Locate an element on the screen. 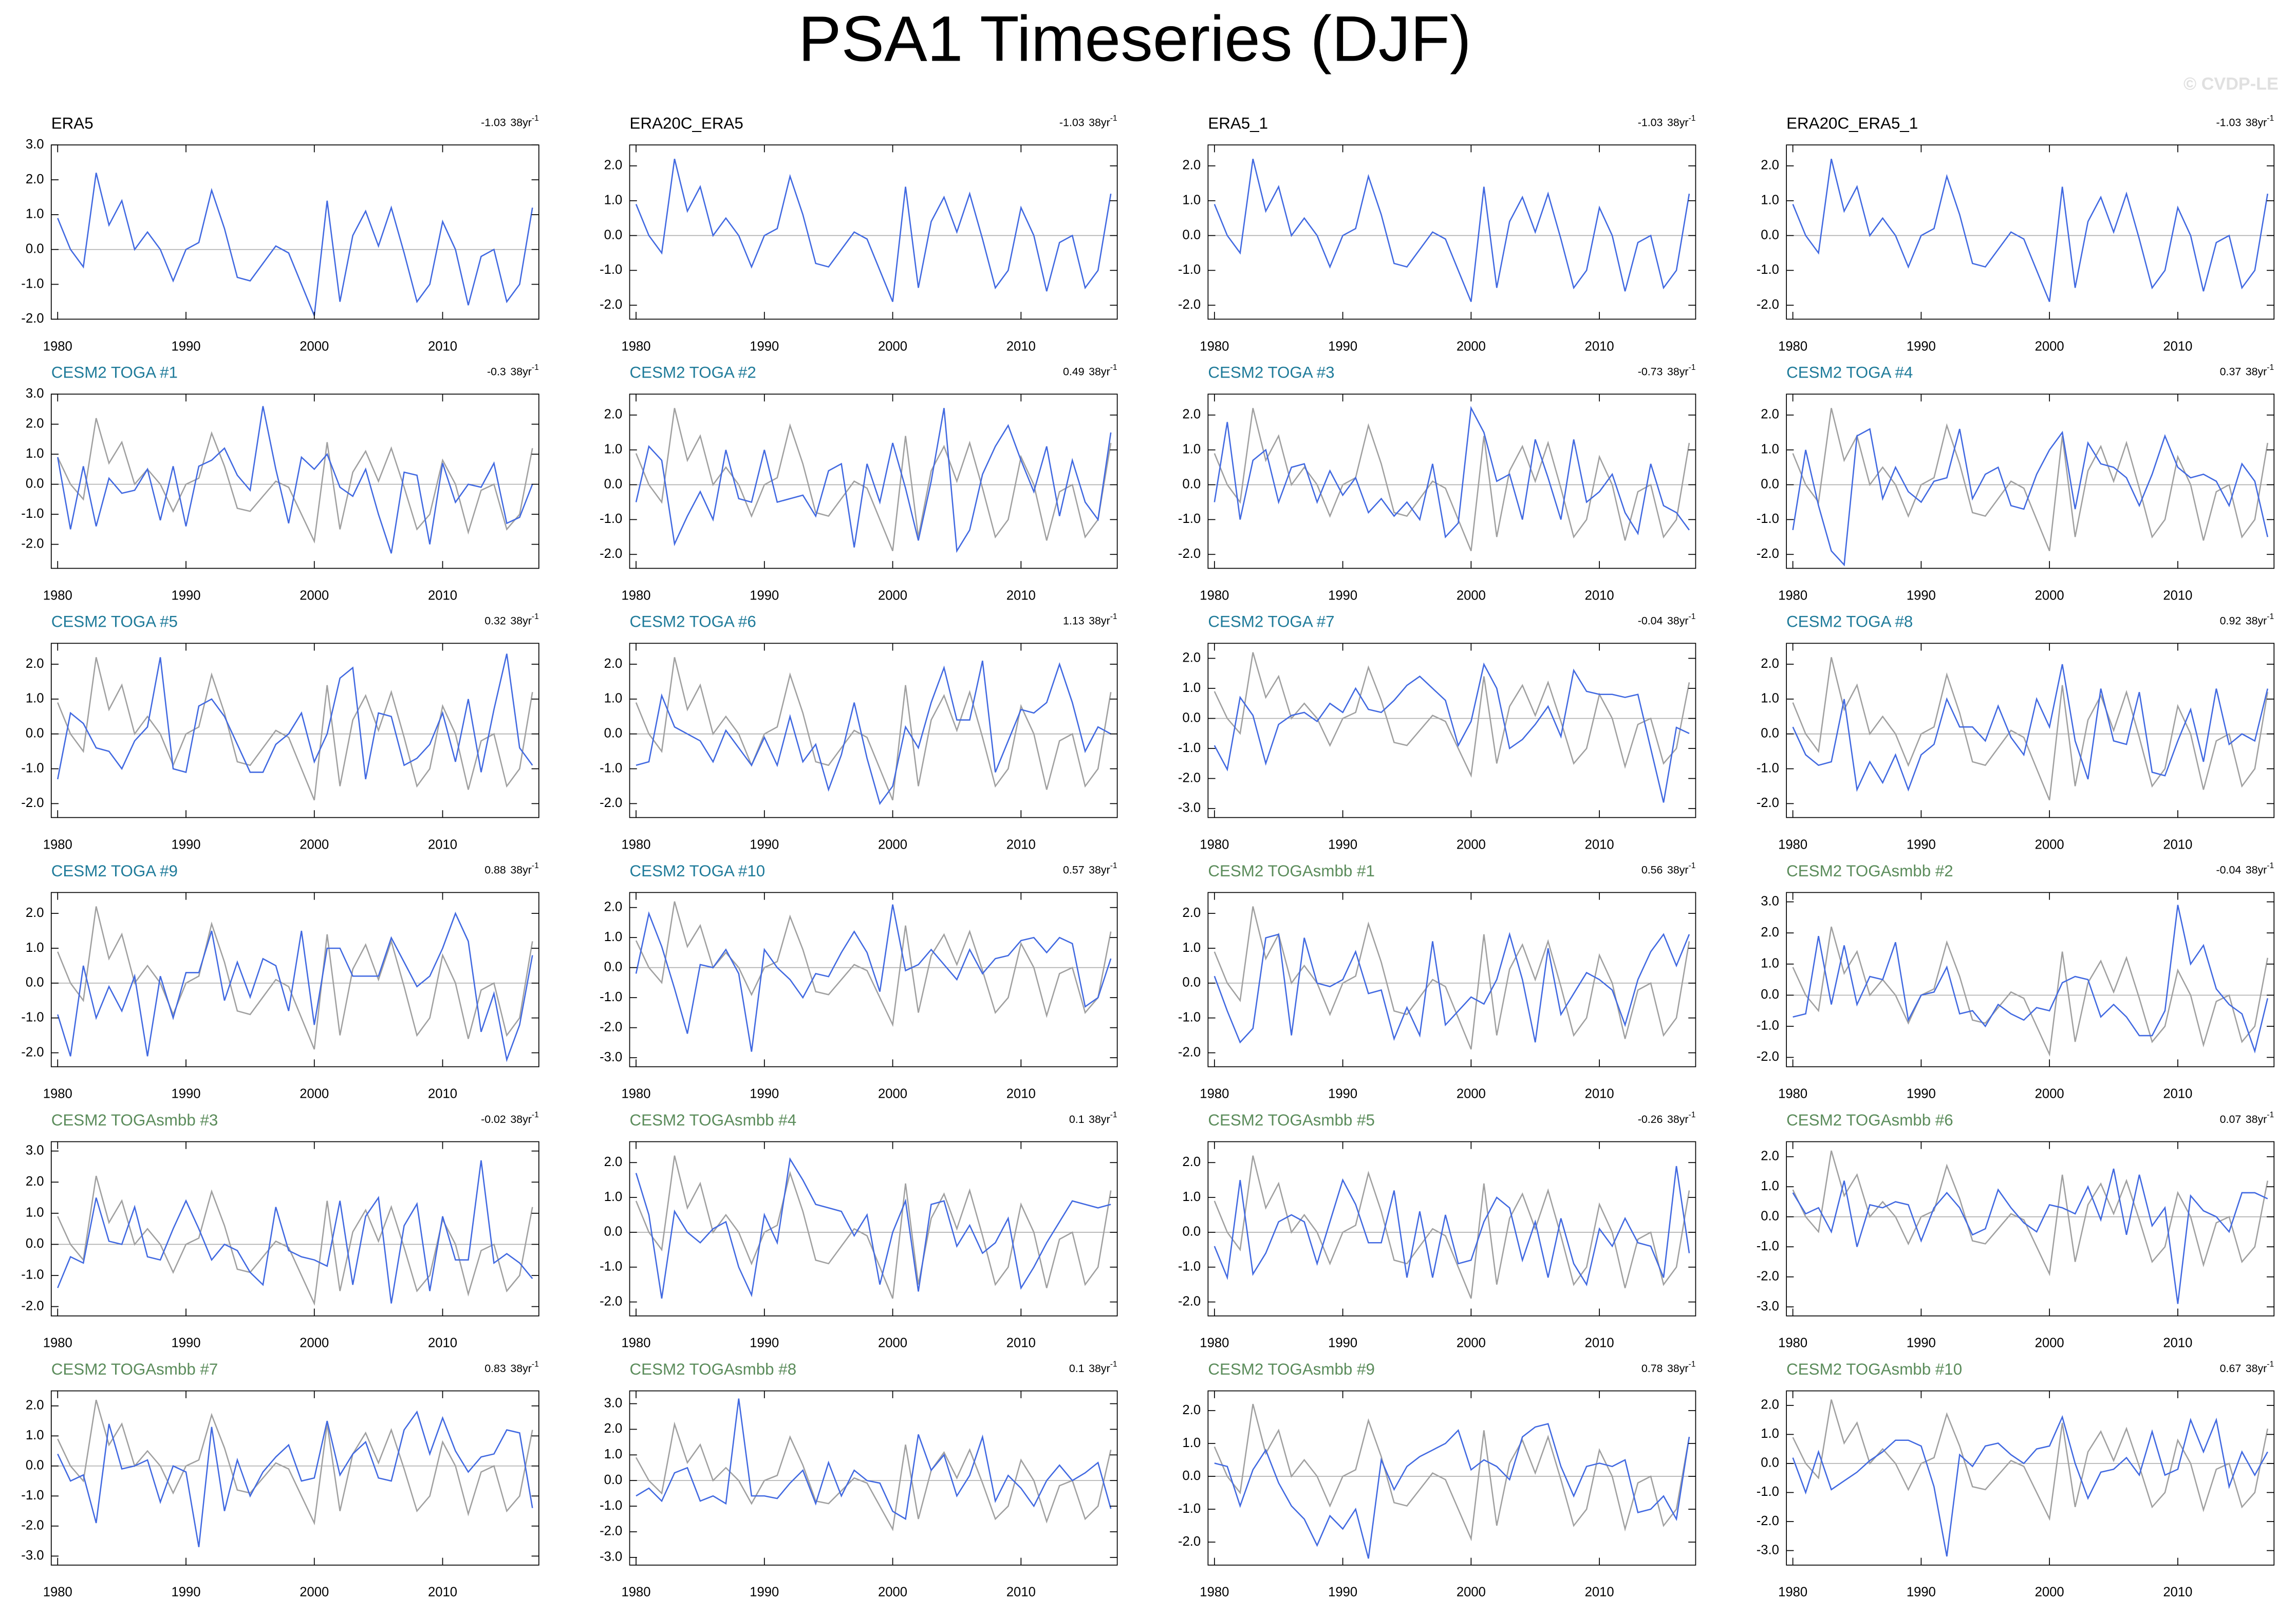  panel-title: CESM2 TOGA #7 is located at coordinates (1271, 622).